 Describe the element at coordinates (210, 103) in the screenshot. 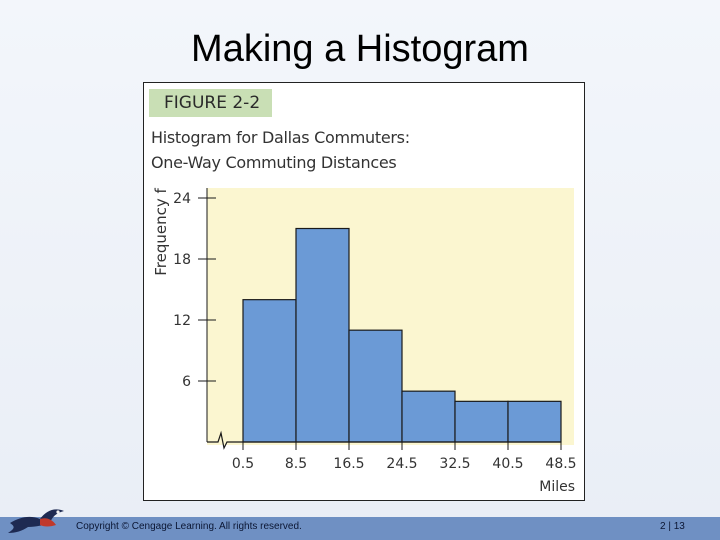

I see `figure-label-badge: FIGURE 2-2` at that location.